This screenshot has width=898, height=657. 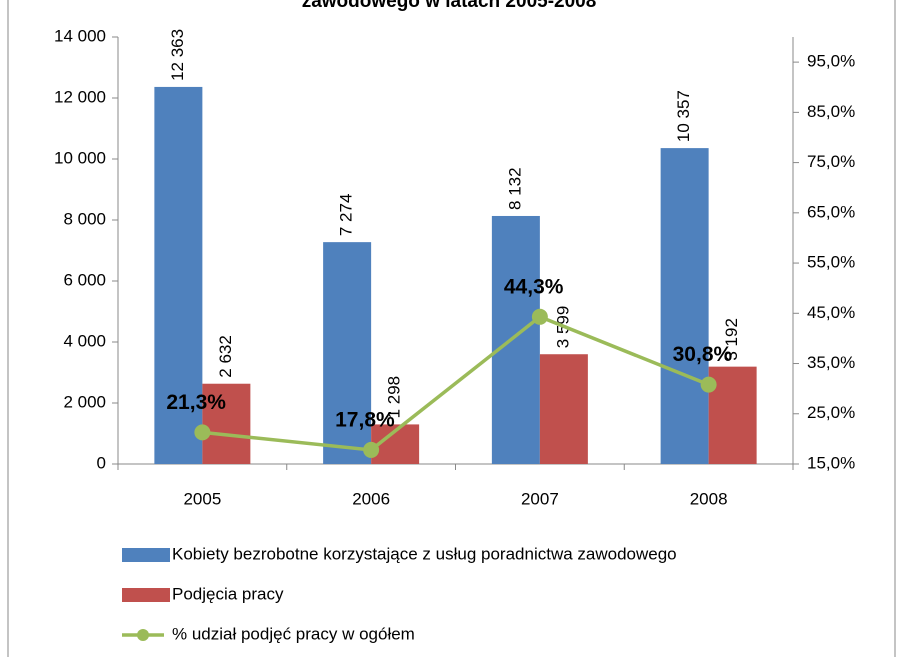 What do you see at coordinates (196, 402) in the screenshot?
I see `line-value-label: 21,3%` at bounding box center [196, 402].